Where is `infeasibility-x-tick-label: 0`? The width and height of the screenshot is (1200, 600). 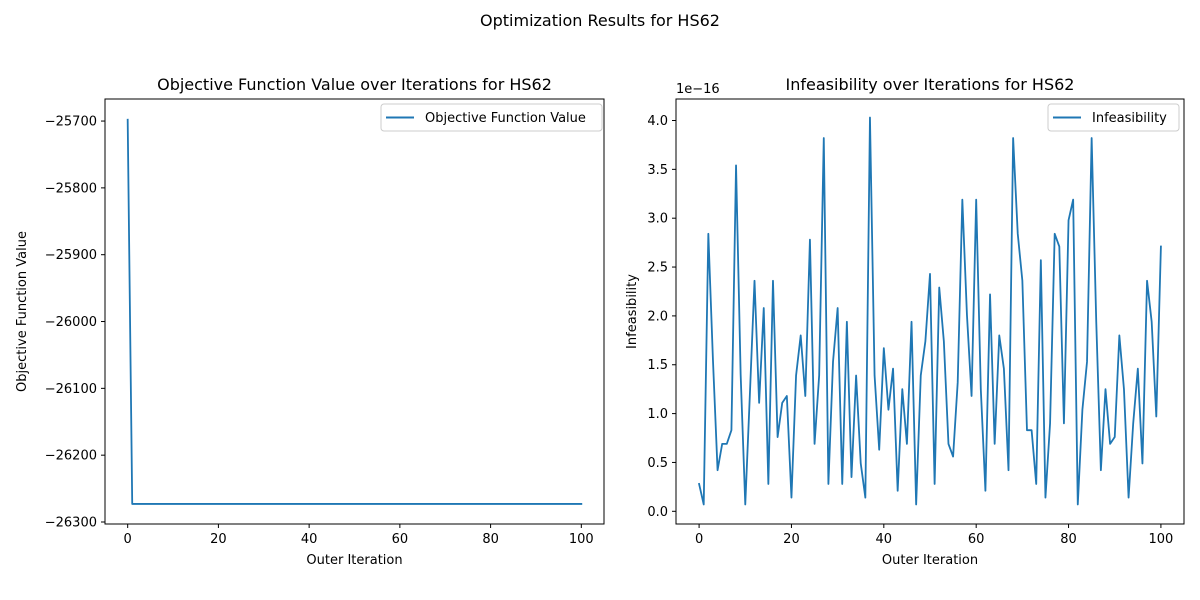 infeasibility-x-tick-label: 0 is located at coordinates (699, 539).